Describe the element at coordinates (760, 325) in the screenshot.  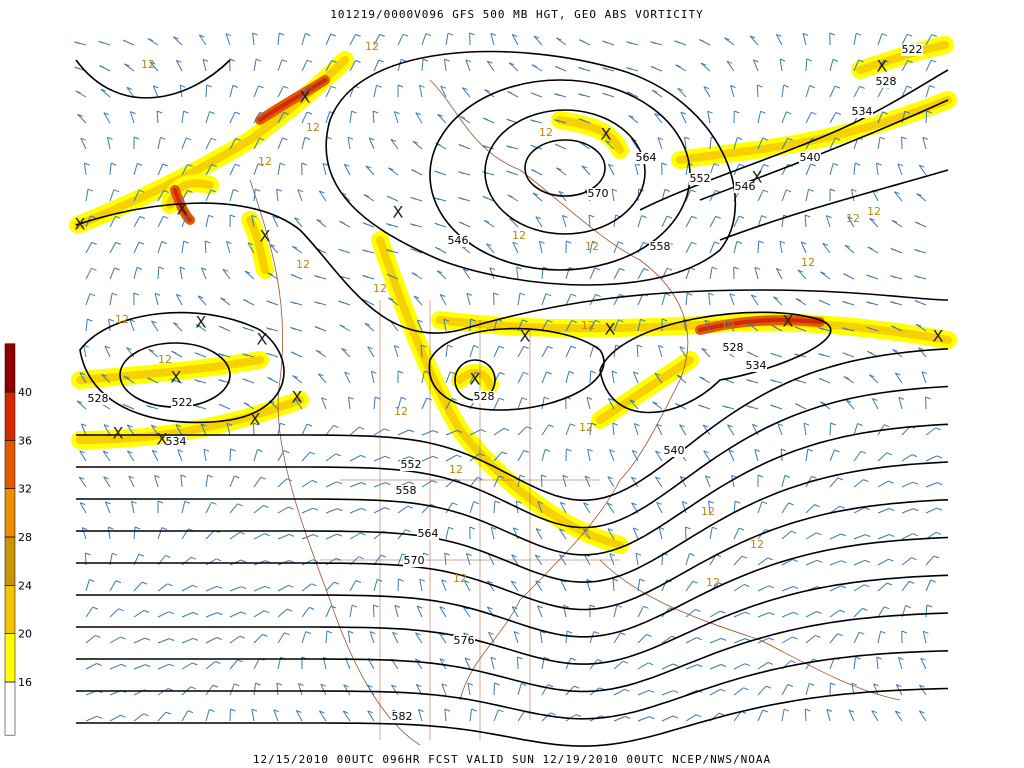
I see `vorticity-core` at that location.